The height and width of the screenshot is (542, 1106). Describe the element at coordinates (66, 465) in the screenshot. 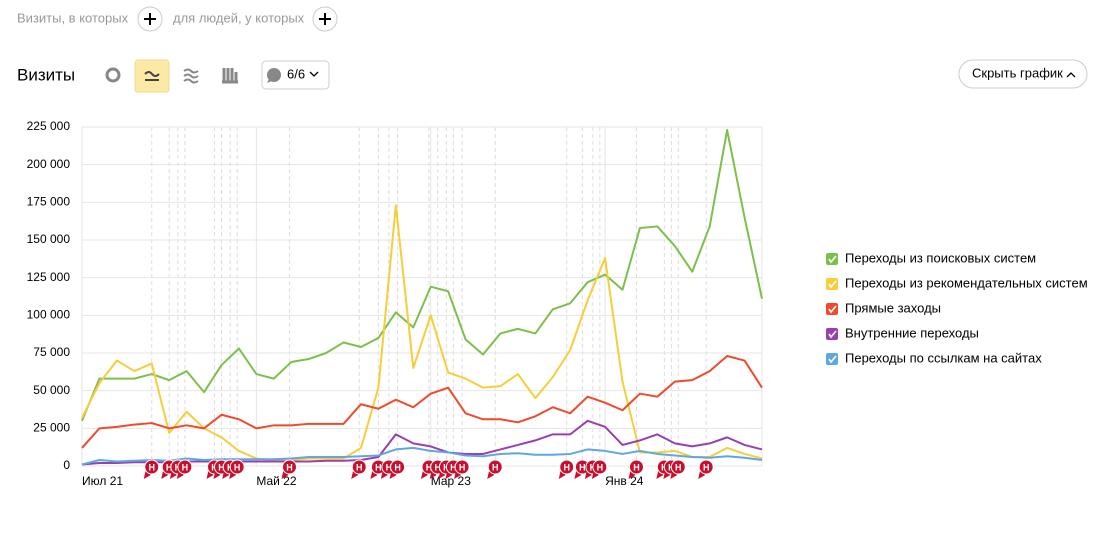

I see `y-tick-label: 0` at that location.